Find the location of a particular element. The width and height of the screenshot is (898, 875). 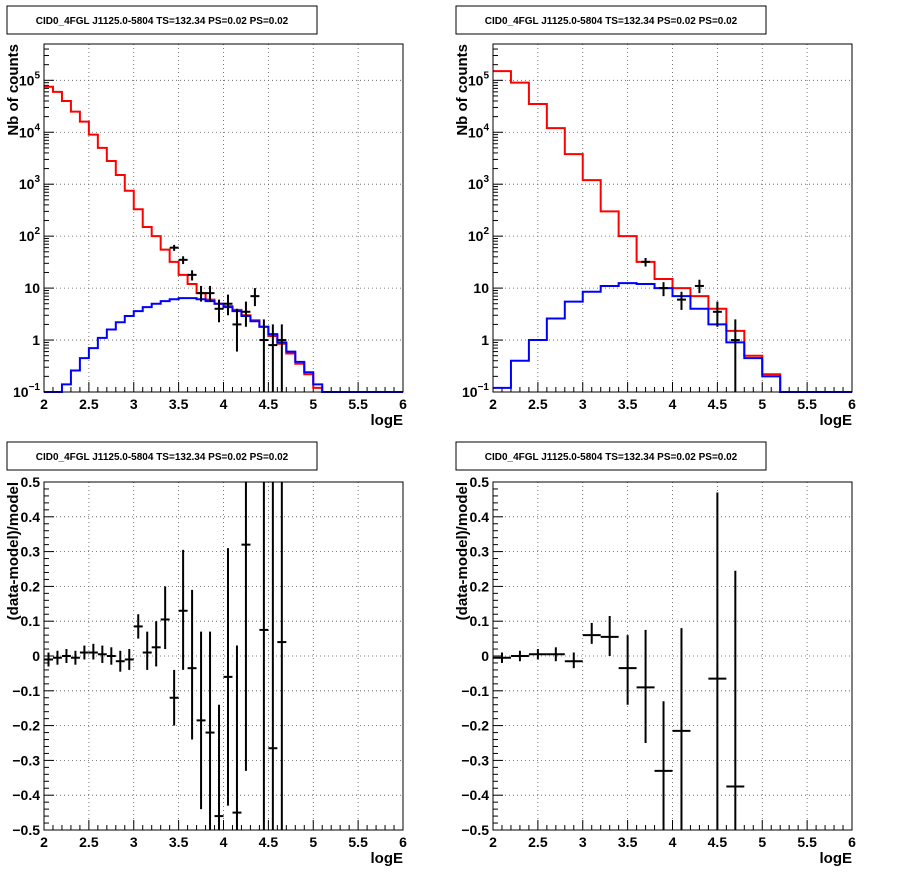

y-tick-label: −0.2 is located at coordinates (475, 726).